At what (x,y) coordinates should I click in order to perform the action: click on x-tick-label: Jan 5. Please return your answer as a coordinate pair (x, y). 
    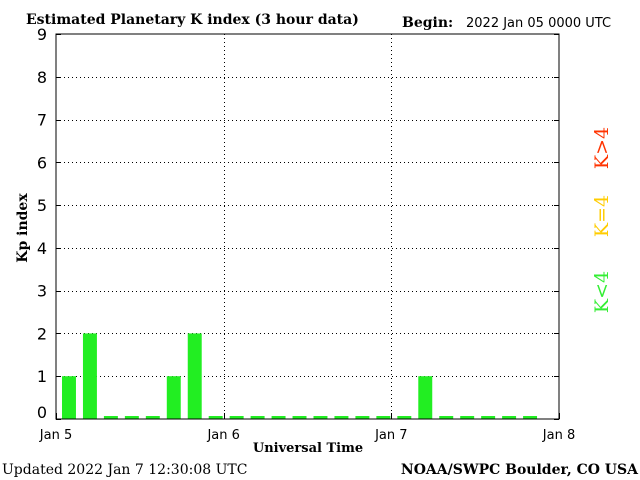
    Looking at the image, I should click on (55, 435).